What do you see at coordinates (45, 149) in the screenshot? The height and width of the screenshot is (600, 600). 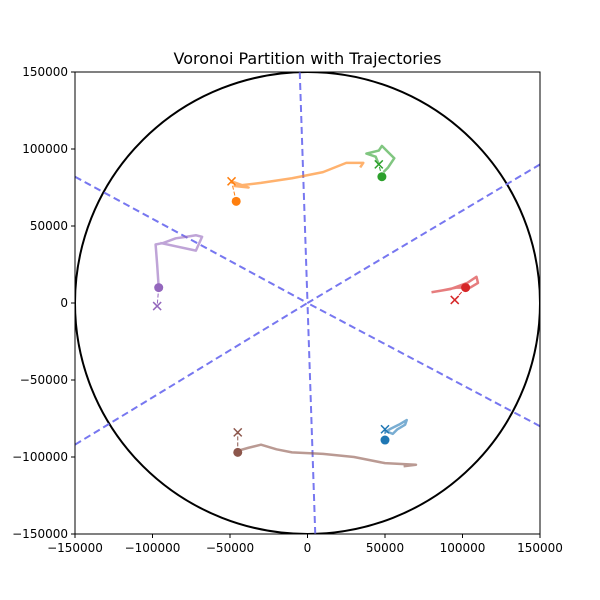 I see `y-tick-label: 100000` at bounding box center [45, 149].